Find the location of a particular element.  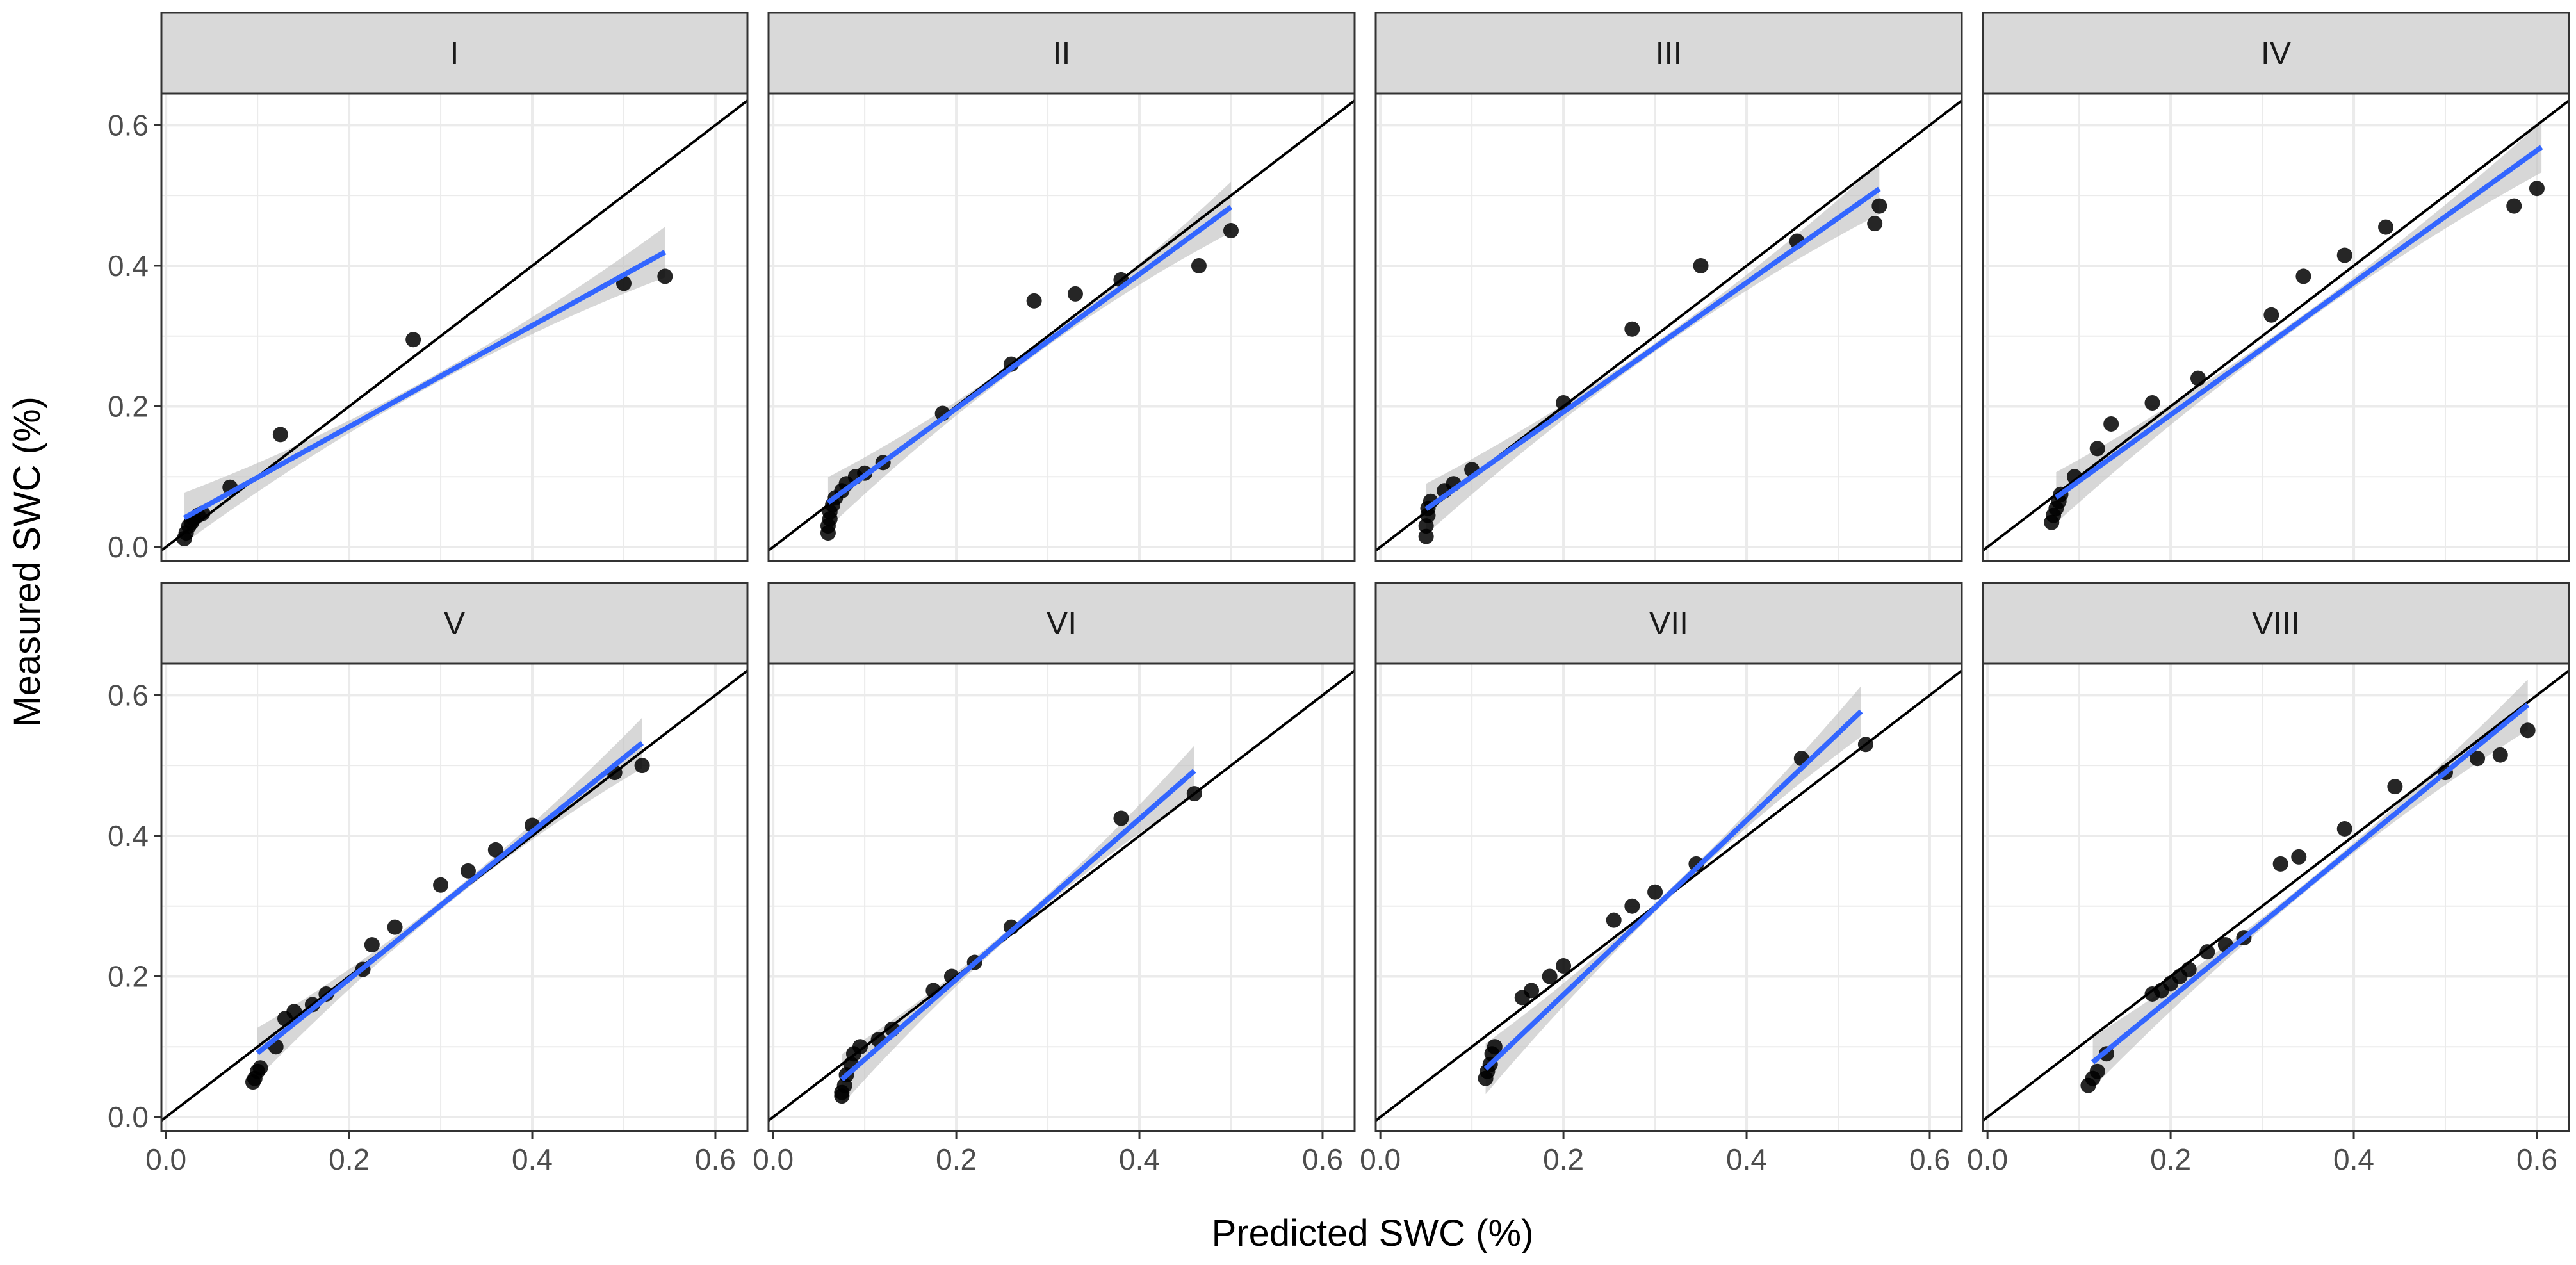

y-tick-label: 0.2 is located at coordinates (128, 976).